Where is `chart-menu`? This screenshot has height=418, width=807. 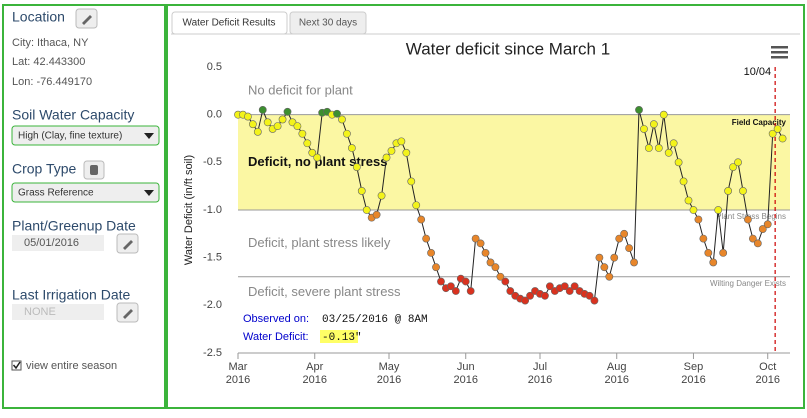
chart-menu is located at coordinates (779, 52).